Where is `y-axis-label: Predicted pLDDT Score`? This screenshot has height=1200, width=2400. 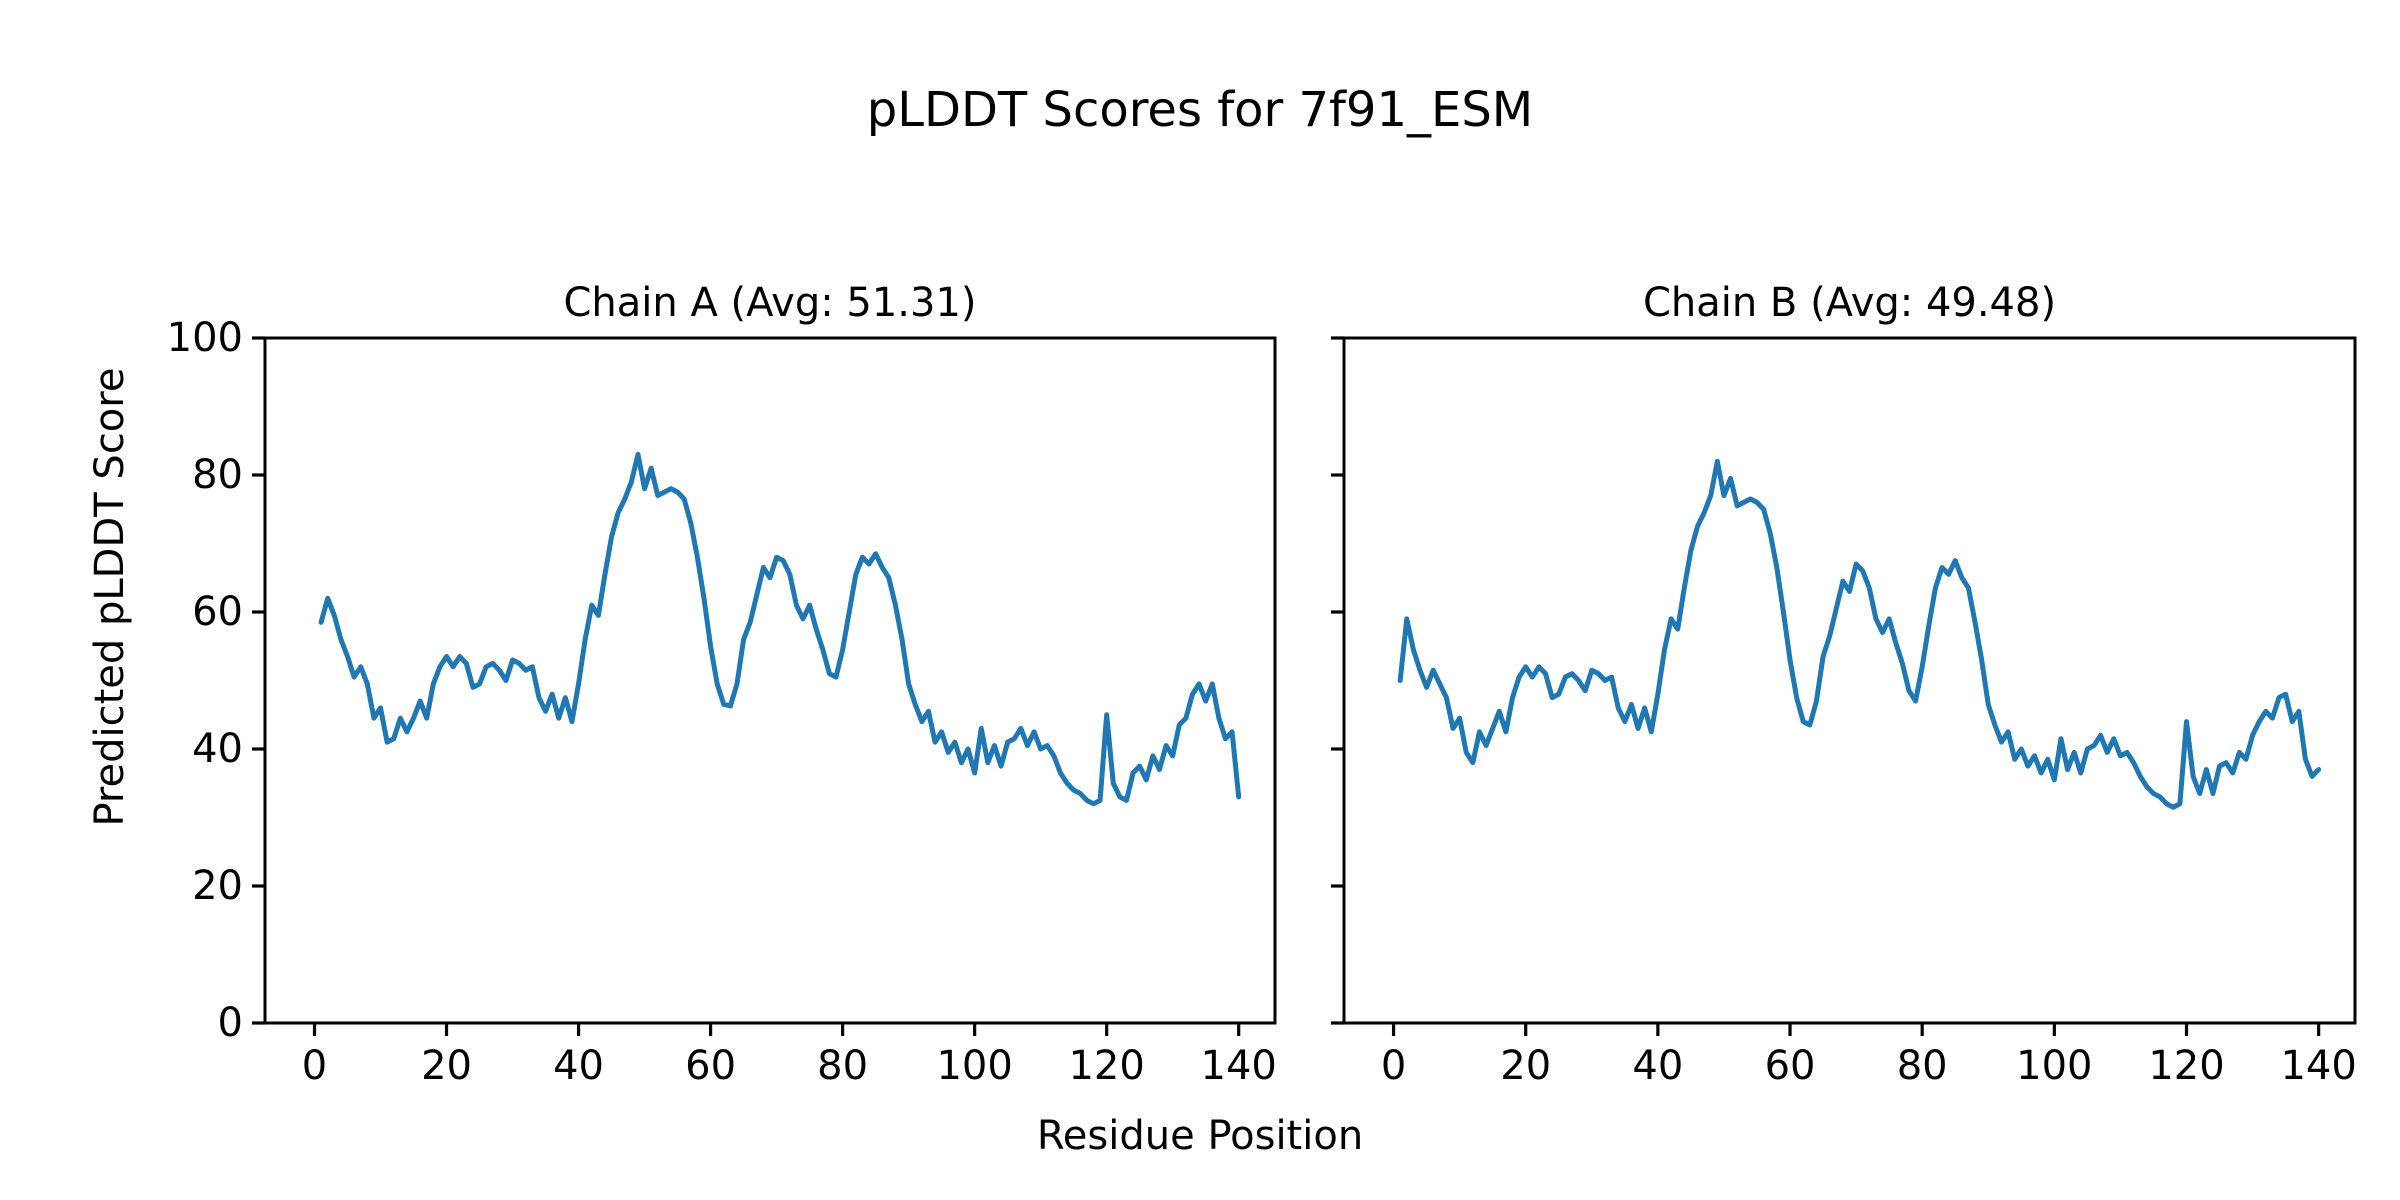
y-axis-label: Predicted pLDDT Score is located at coordinates (110, 597).